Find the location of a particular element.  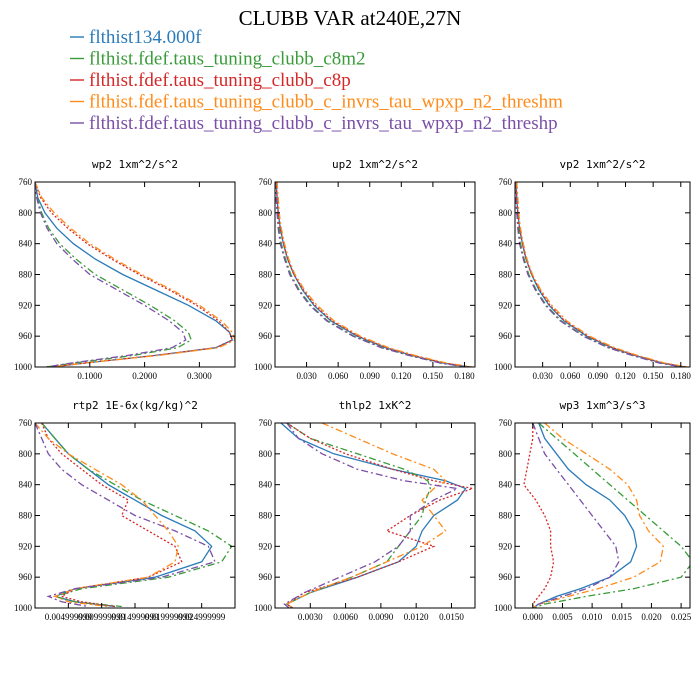

x-tick-label: 0.009999999 is located at coordinates (102, 617).